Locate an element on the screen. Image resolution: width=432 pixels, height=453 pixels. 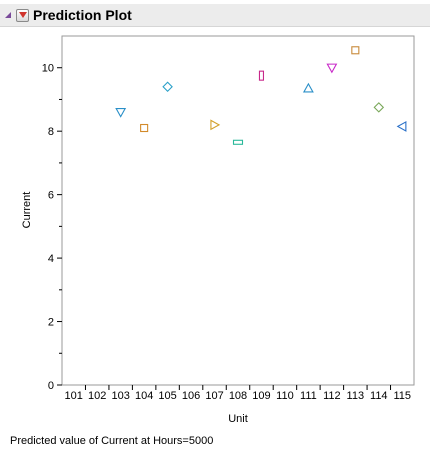
y-axis-label: Current is located at coordinates (27, 210).